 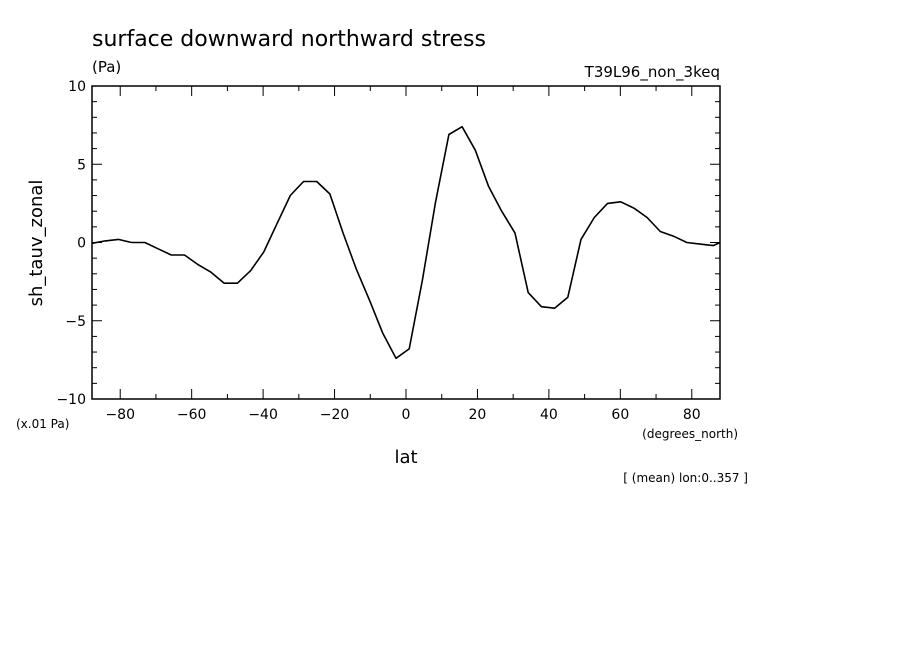 What do you see at coordinates (549, 415) in the screenshot?
I see `x-tick-label: 40` at bounding box center [549, 415].